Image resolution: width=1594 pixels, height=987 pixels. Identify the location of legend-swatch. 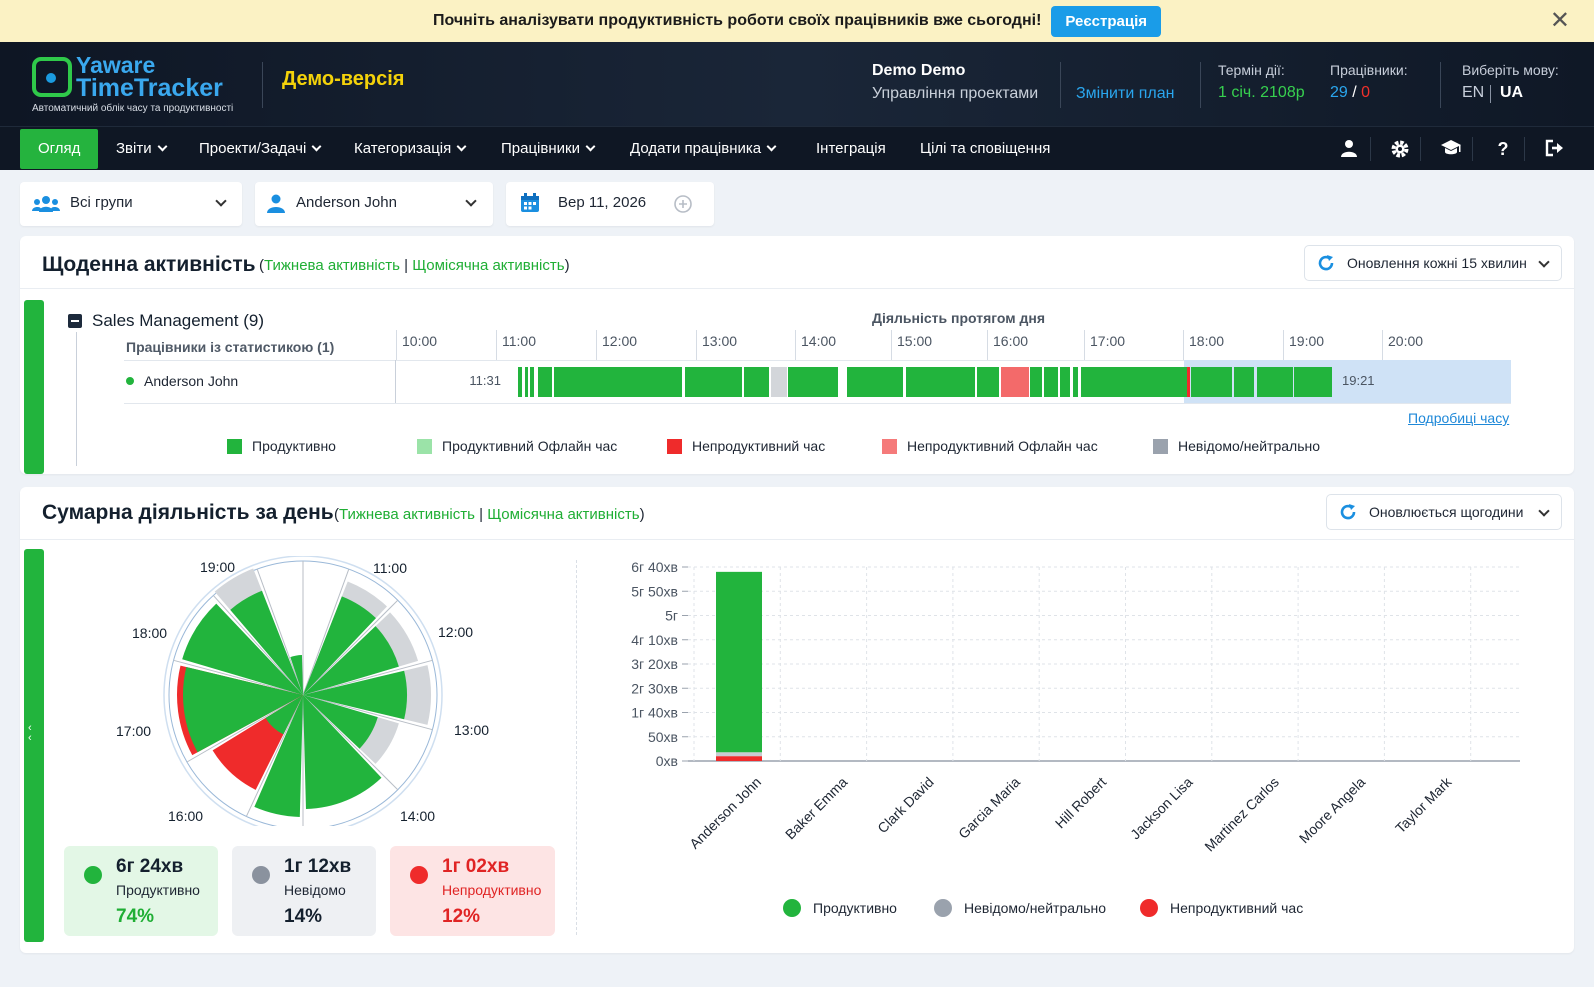
(424, 446).